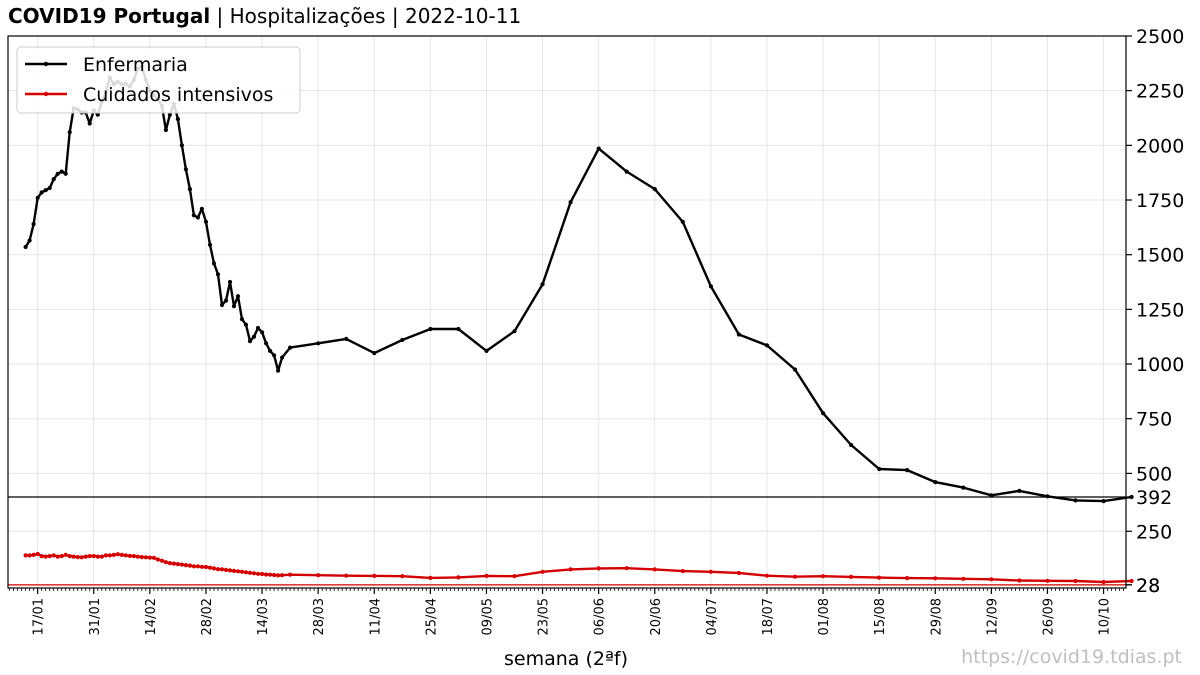 This screenshot has width=1200, height=675. What do you see at coordinates (578, 568) in the screenshot?
I see `series-line` at bounding box center [578, 568].